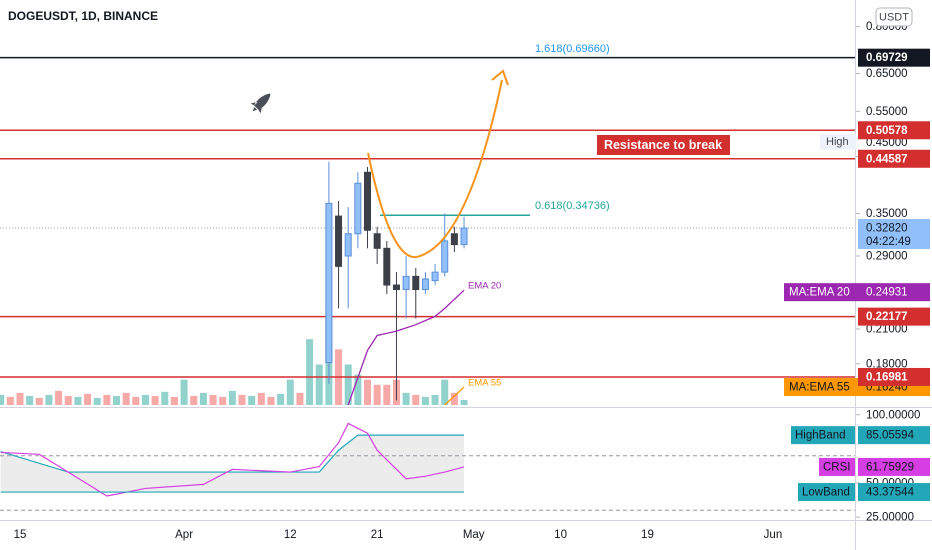 This screenshot has height=550, width=932. What do you see at coordinates (887, 329) in the screenshot?
I see `y-tick-label: 0.21000` at bounding box center [887, 329].